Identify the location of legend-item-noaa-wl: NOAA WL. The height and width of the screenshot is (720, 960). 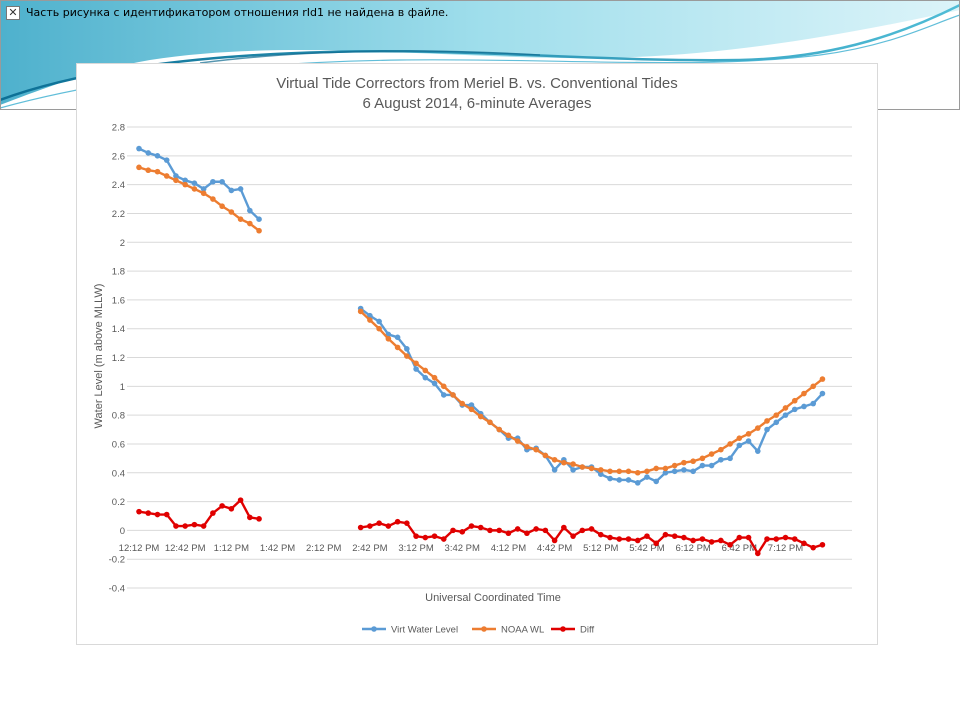
(508, 630).